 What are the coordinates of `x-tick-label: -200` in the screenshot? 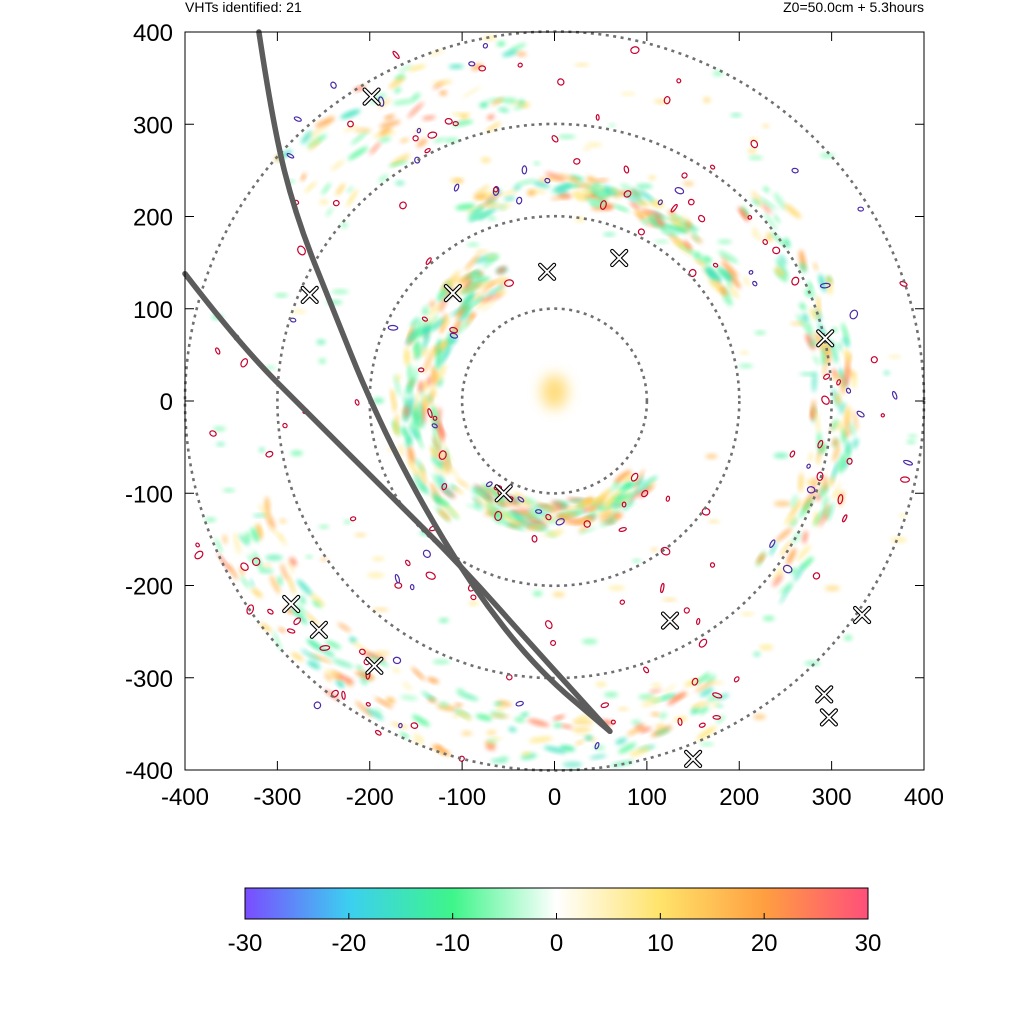 It's located at (370, 797).